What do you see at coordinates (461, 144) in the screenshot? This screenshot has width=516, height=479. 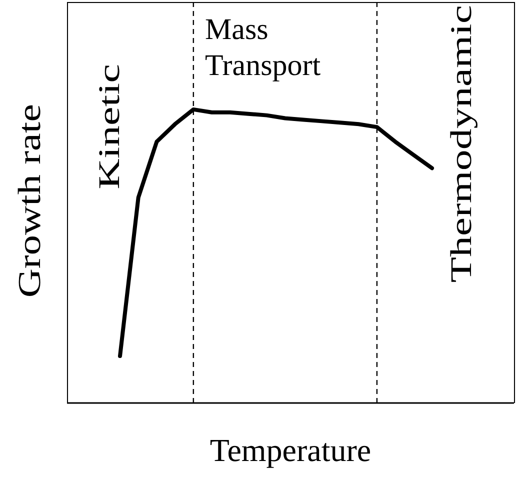 I see `text: Thermodynamic` at bounding box center [461, 144].